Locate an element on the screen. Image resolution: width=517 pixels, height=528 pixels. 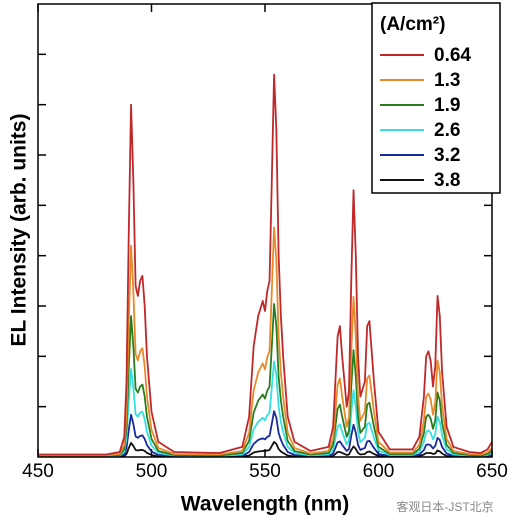
x-axis-label: Wavelength (nm) is located at coordinates (265, 504).